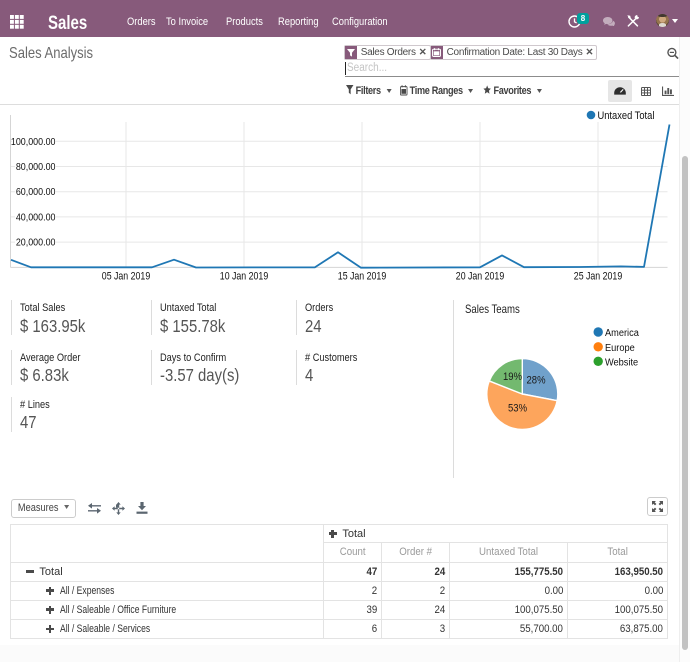 This screenshot has width=690, height=662. Describe the element at coordinates (33, 142) in the screenshot. I see `svg-text: 100,000.00` at that location.